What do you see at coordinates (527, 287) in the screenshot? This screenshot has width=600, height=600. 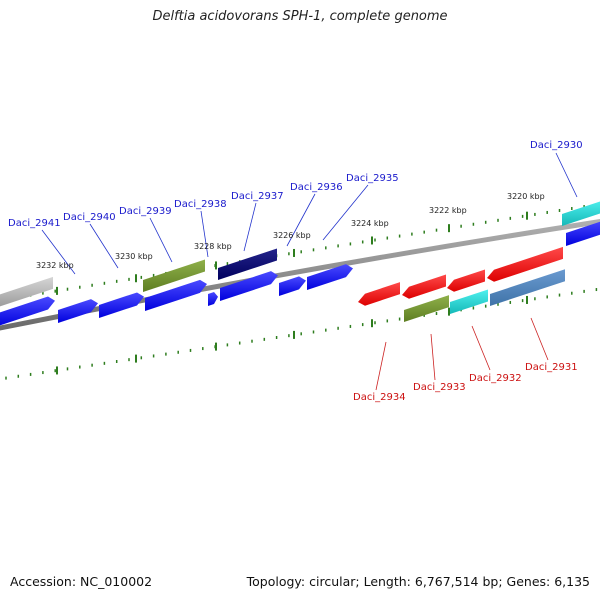 I see `gene-block-steel` at bounding box center [527, 287].